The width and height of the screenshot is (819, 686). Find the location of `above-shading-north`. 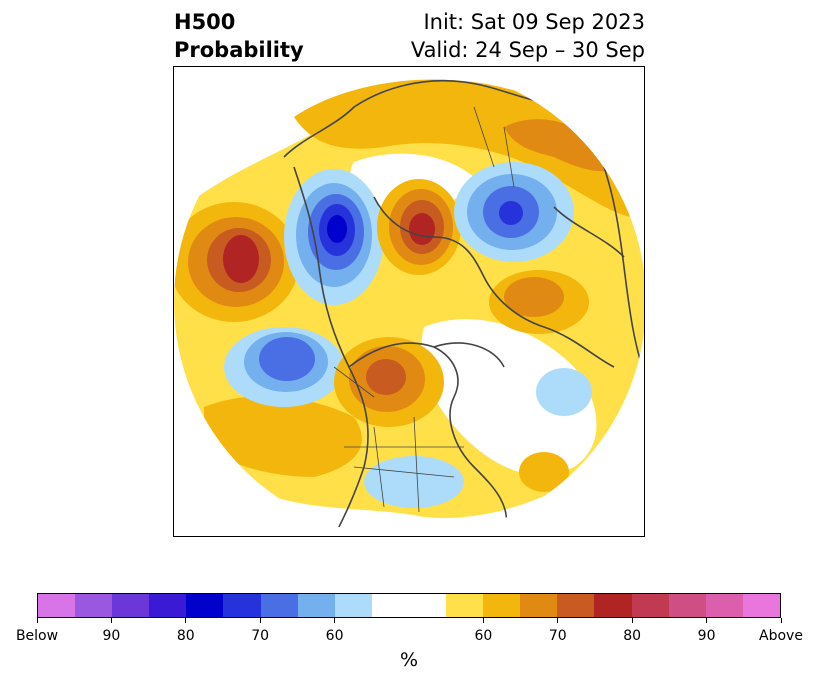

above-shading-north is located at coordinates (464, 148).